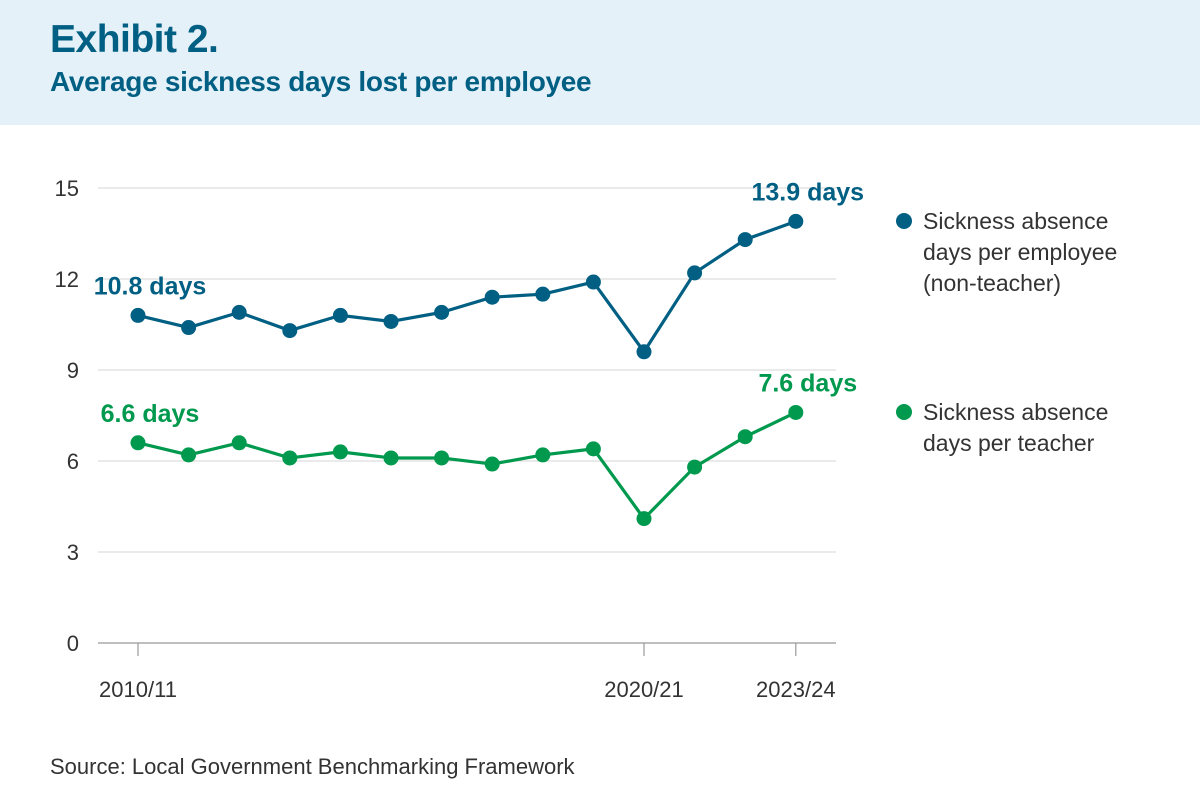  What do you see at coordinates (1009, 443) in the screenshot?
I see `legend-line: days per teacher` at bounding box center [1009, 443].